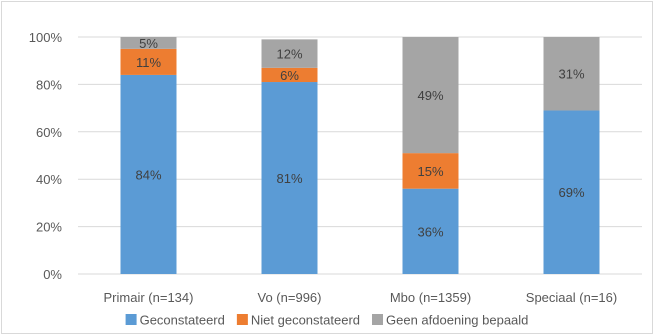  I want to click on y-tick-label: 20%, so click(49, 227).